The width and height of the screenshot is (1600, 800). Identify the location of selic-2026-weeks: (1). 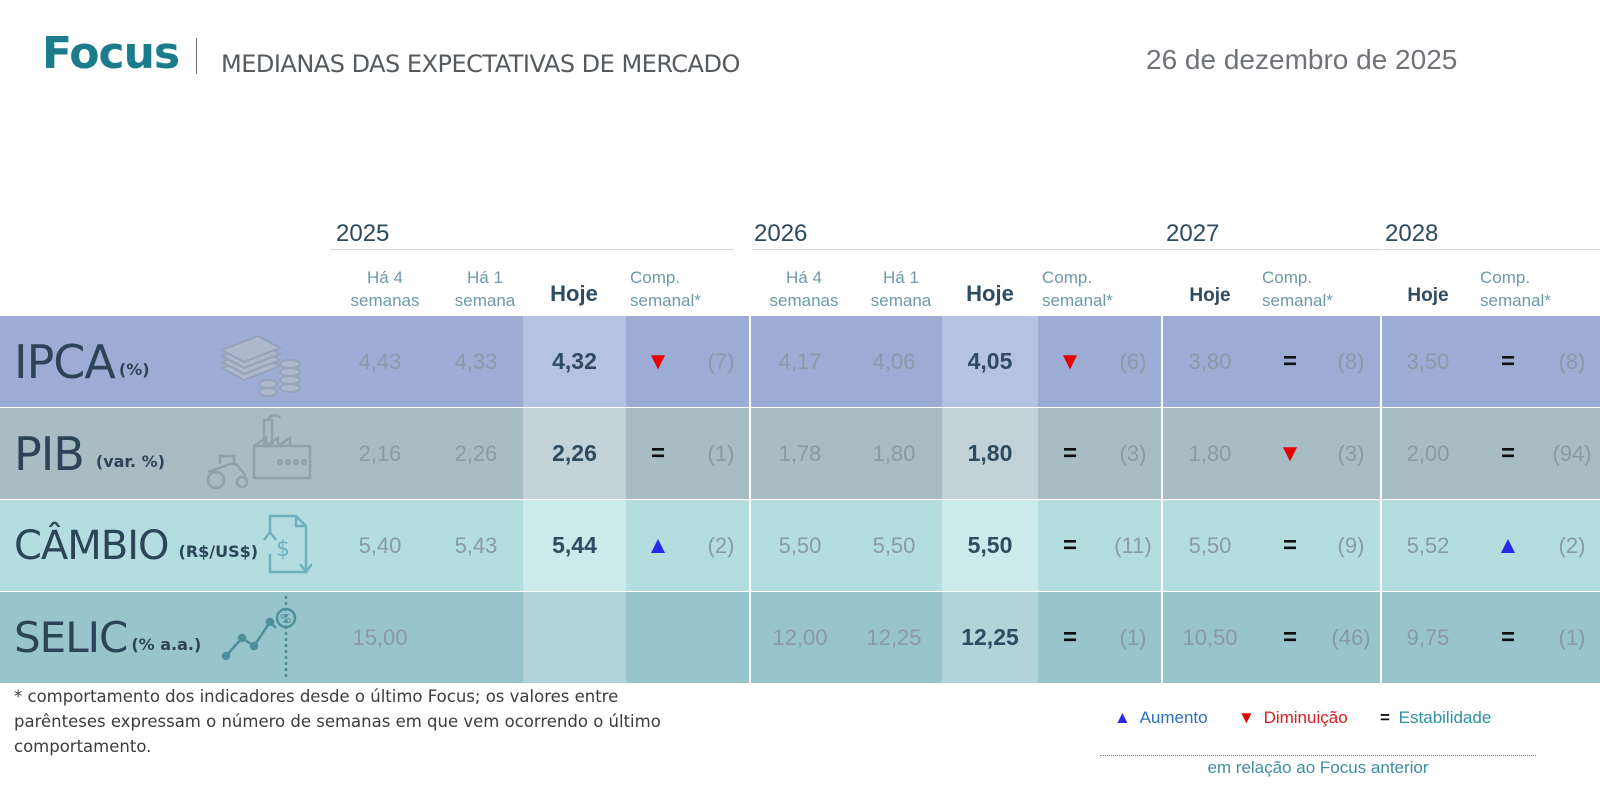
(1133, 637).